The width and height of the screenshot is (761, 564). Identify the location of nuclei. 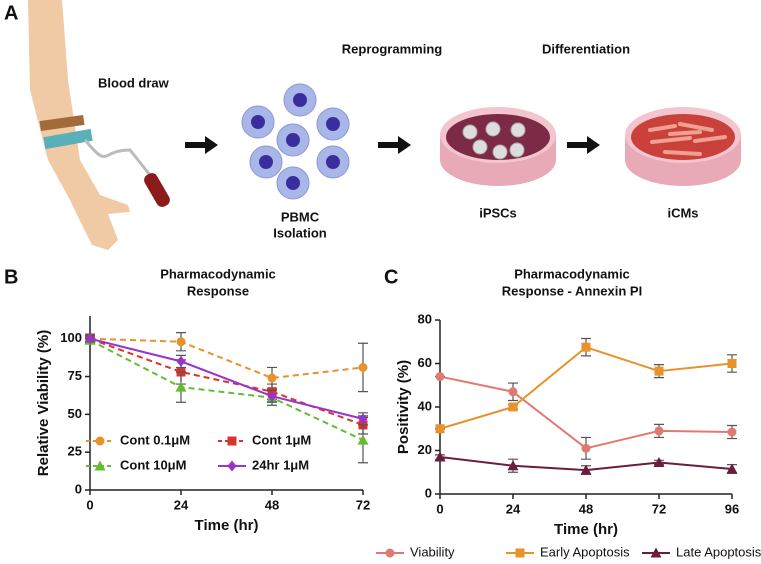
(295, 141).